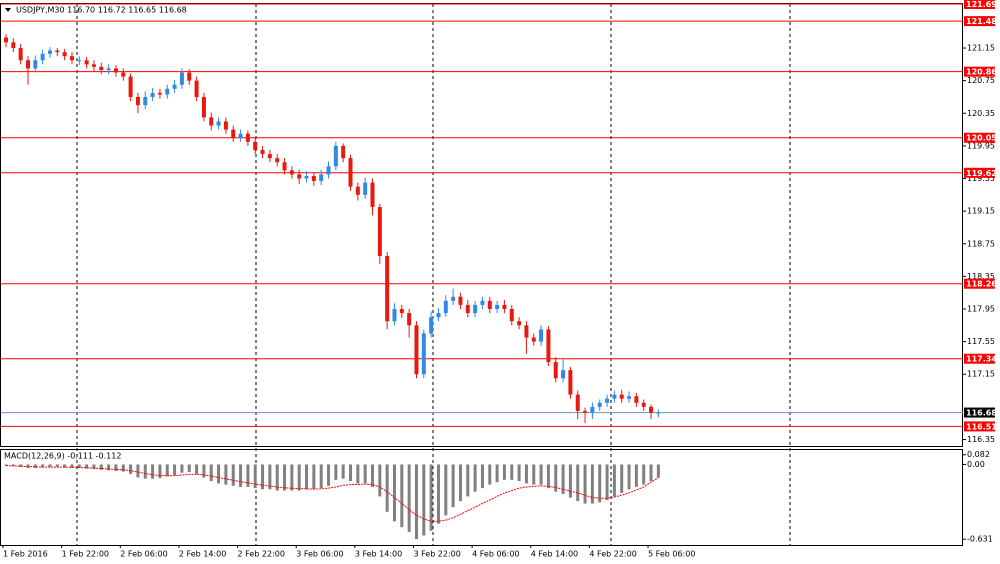 The height and width of the screenshot is (564, 1000). Describe the element at coordinates (319, 554) in the screenshot. I see `x-tick-label: 3 Feb 06:00` at that location.